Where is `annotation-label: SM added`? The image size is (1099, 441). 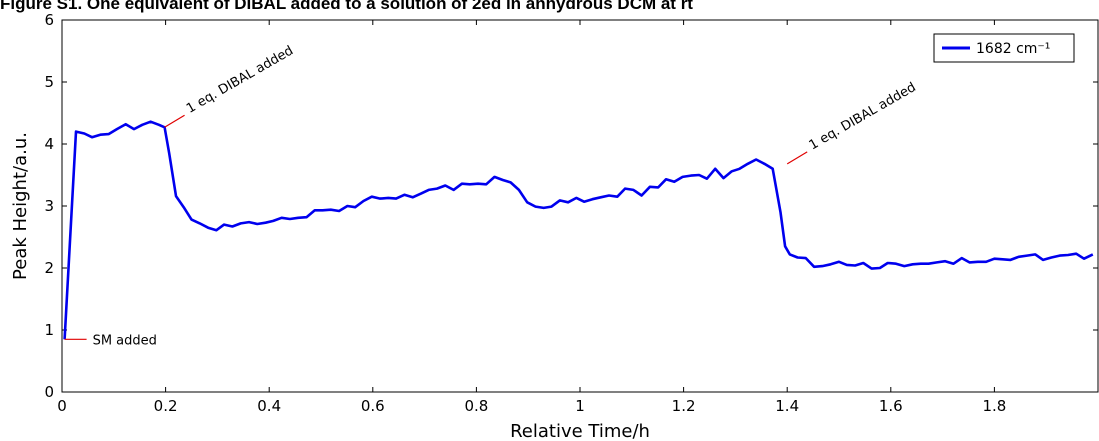 annotation-label: SM added is located at coordinates (125, 340).